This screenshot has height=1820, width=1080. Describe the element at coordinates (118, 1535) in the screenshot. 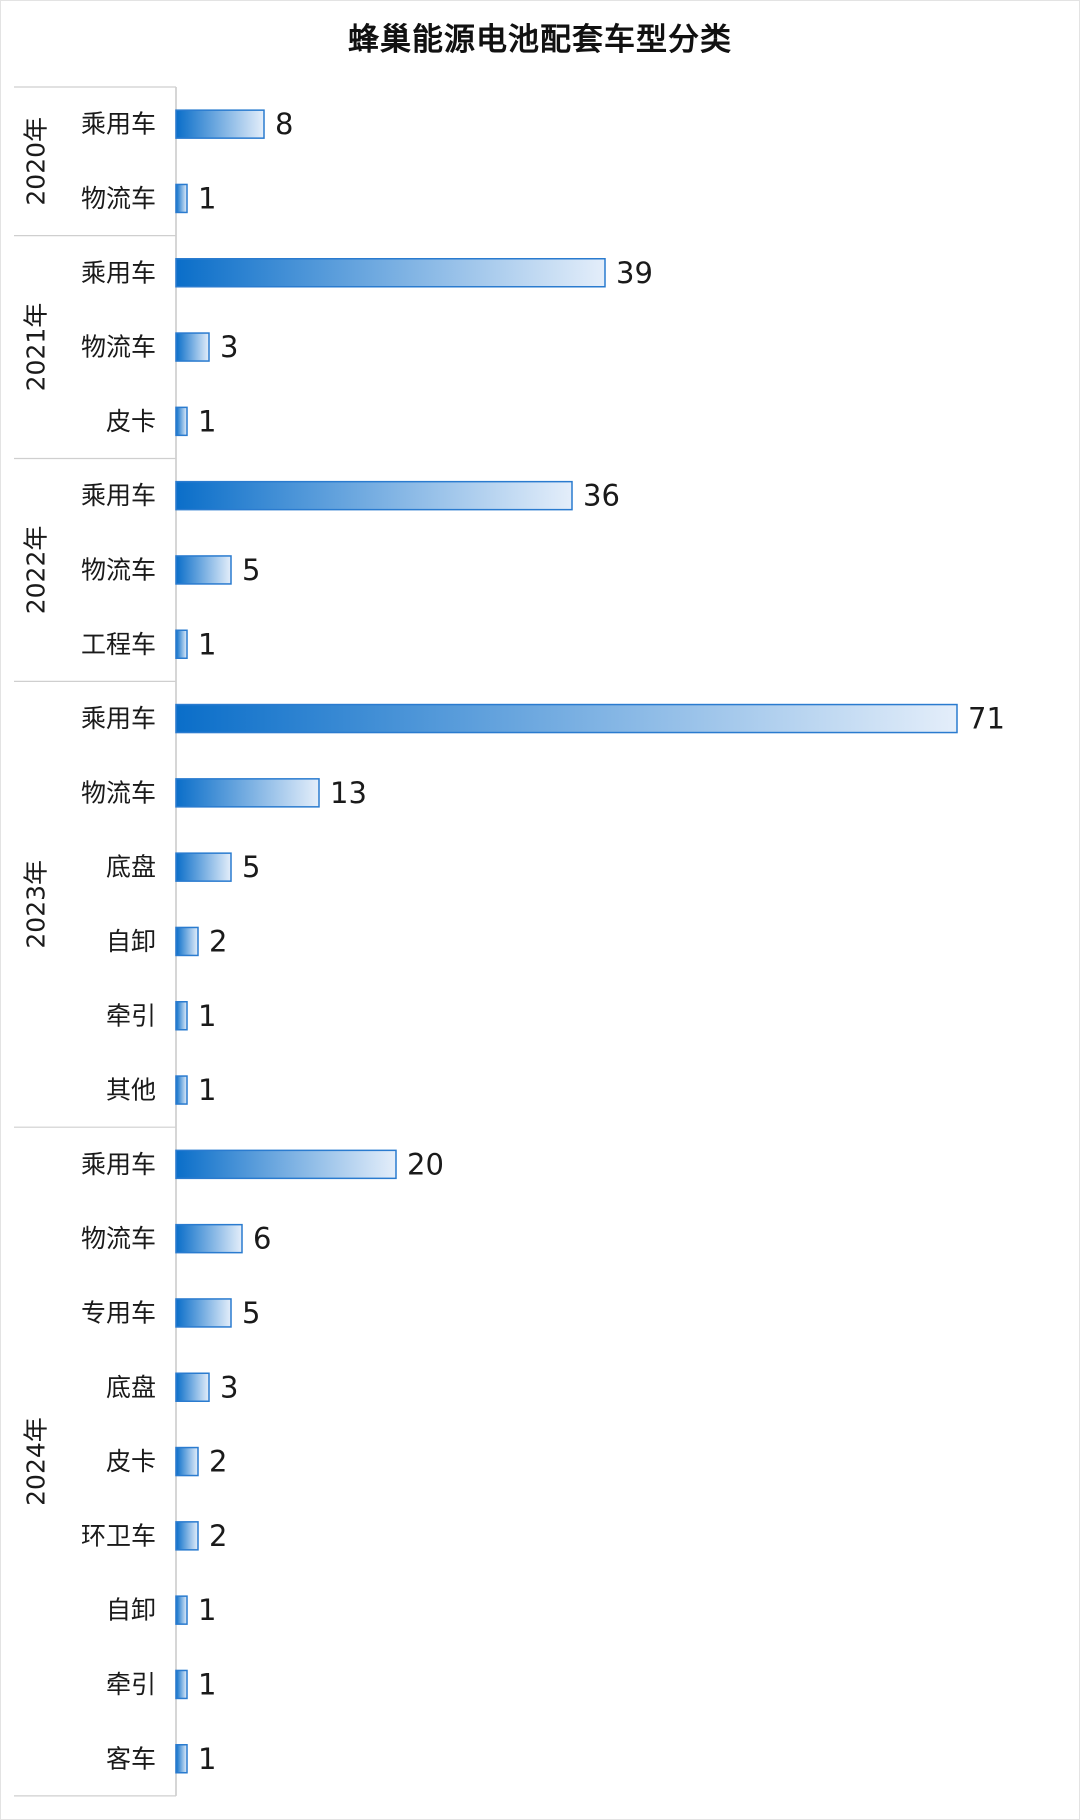

I see `category-label: 环卫车` at that location.